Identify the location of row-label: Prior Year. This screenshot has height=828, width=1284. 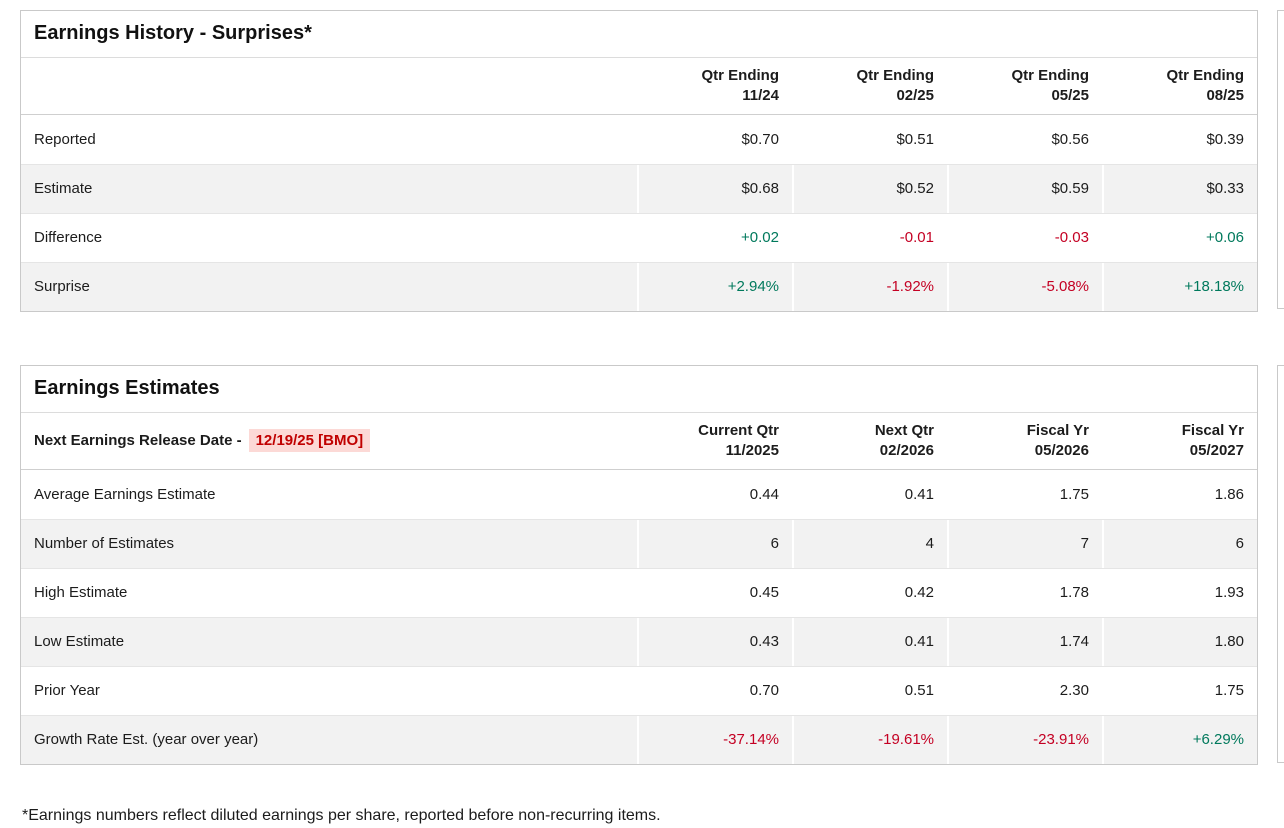
(67, 691).